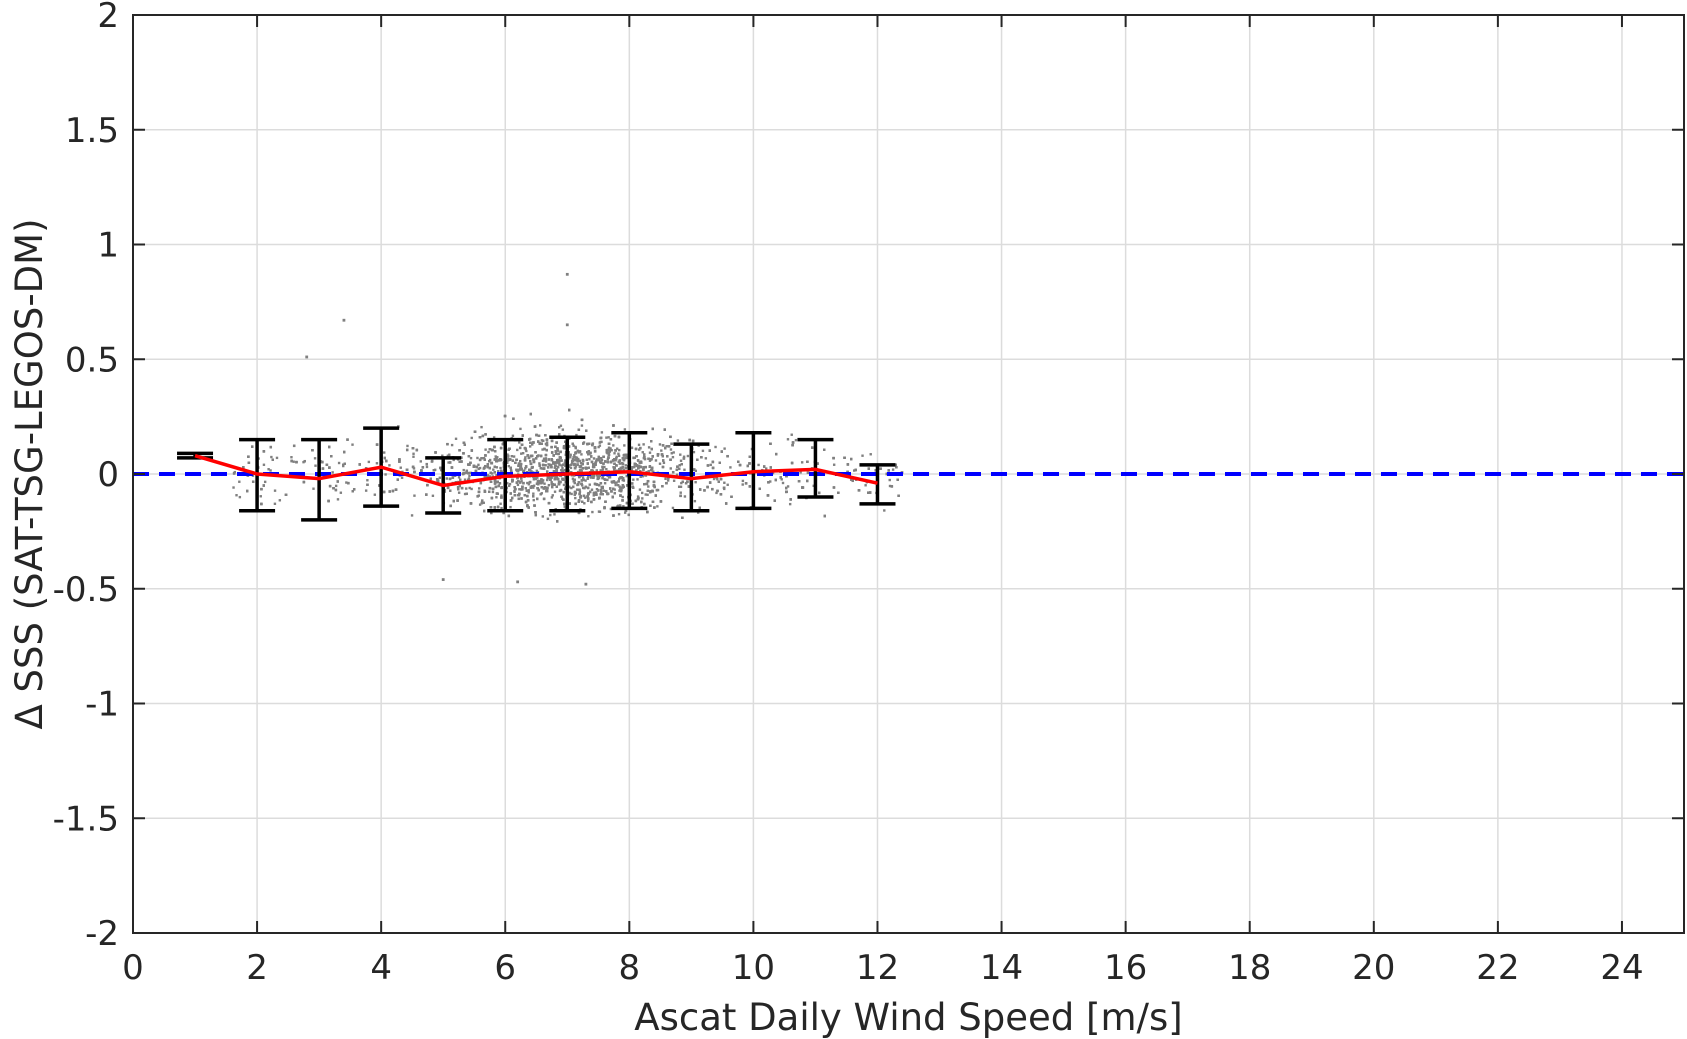 This screenshot has height=1039, width=1687. Describe the element at coordinates (877, 968) in the screenshot. I see `x-tick-label: 12` at that location.